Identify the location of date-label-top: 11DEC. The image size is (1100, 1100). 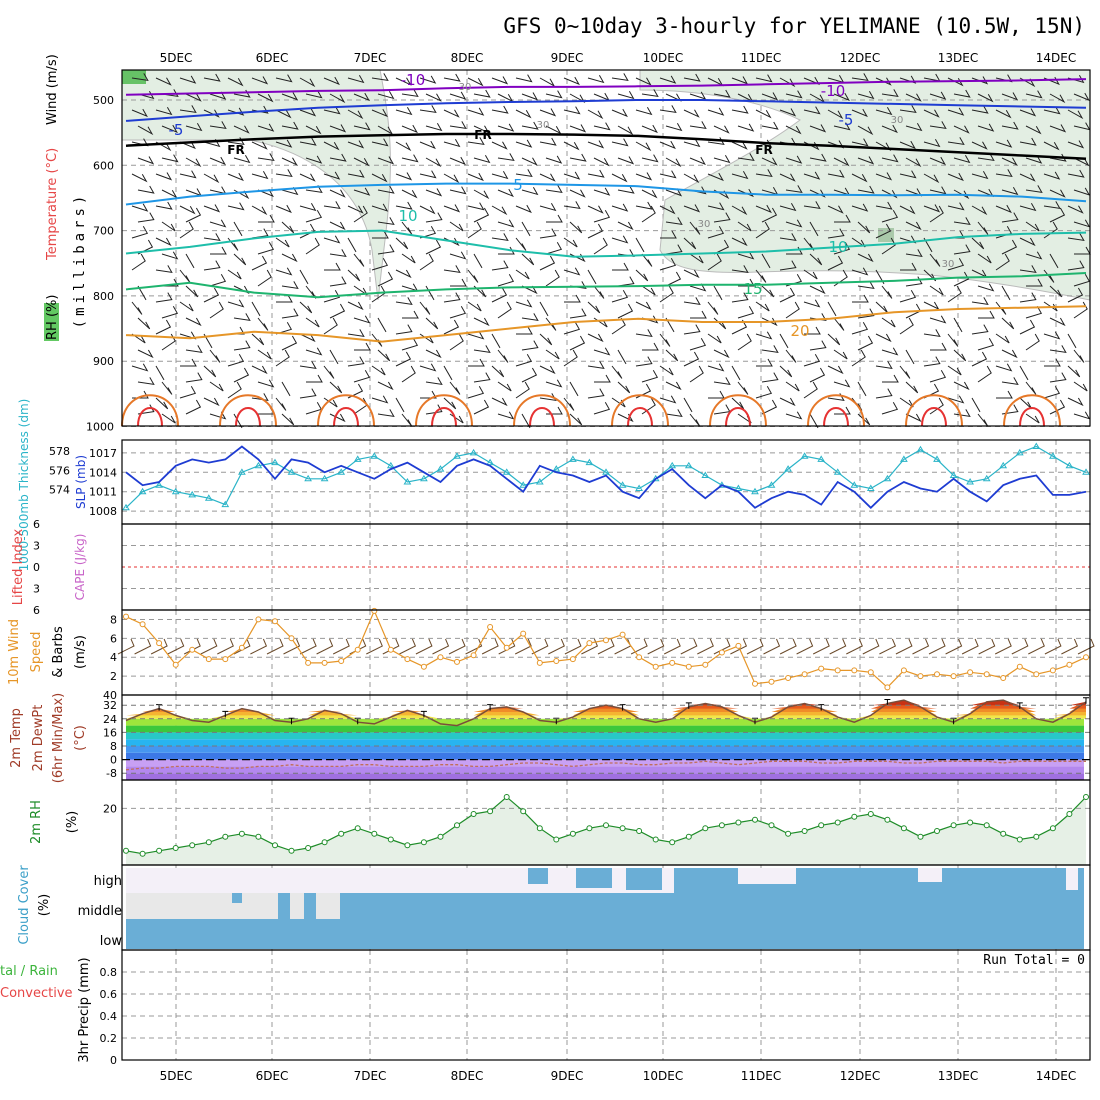
(761, 58).